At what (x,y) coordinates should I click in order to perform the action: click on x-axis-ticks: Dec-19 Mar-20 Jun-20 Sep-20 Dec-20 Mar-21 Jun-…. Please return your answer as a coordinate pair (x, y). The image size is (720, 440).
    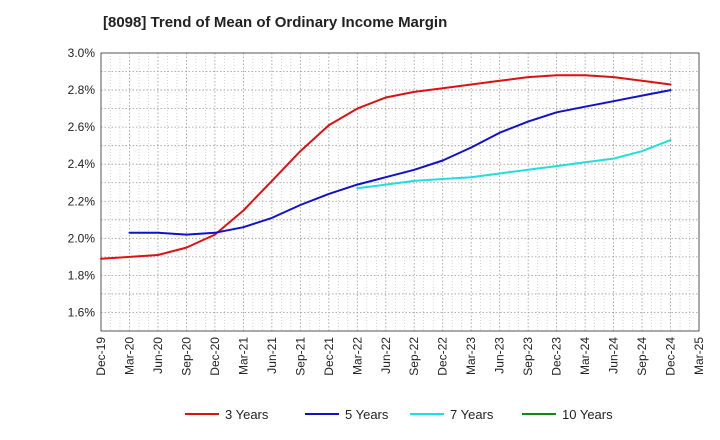
    Looking at the image, I should click on (400, 356).